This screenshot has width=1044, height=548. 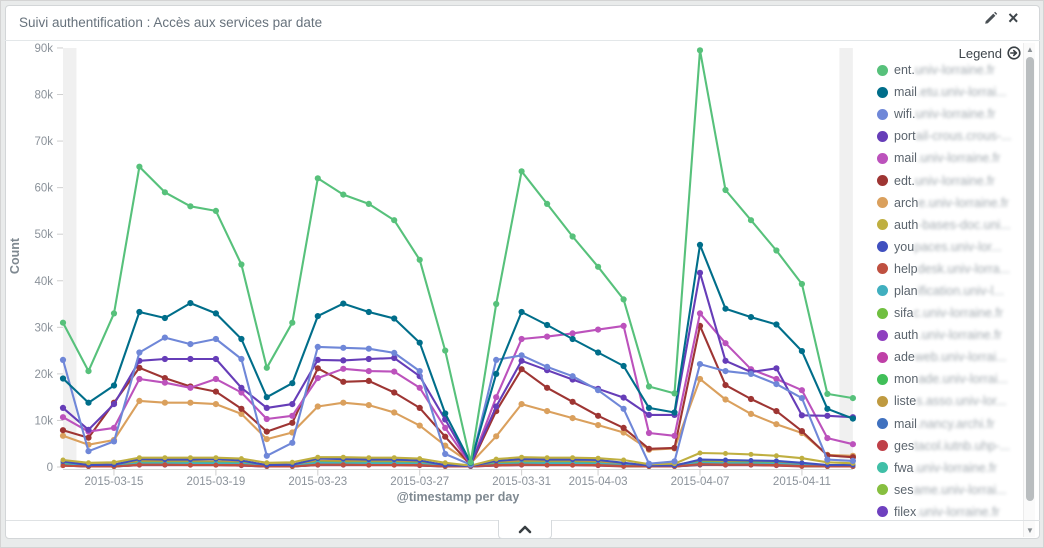 What do you see at coordinates (947, 335) in the screenshot?
I see `legend-item-12: auth.univ-lorraine.fr` at bounding box center [947, 335].